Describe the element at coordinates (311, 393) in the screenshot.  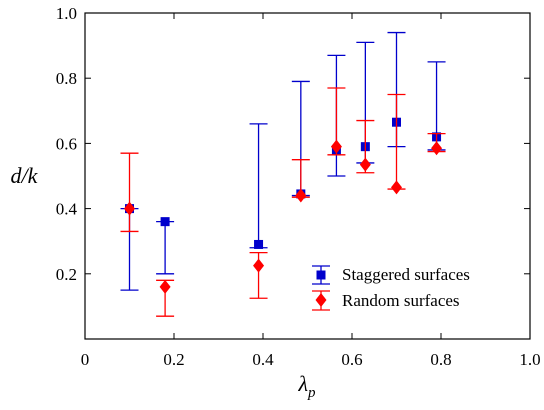
I see `x-axis-title-sub: p` at that location.